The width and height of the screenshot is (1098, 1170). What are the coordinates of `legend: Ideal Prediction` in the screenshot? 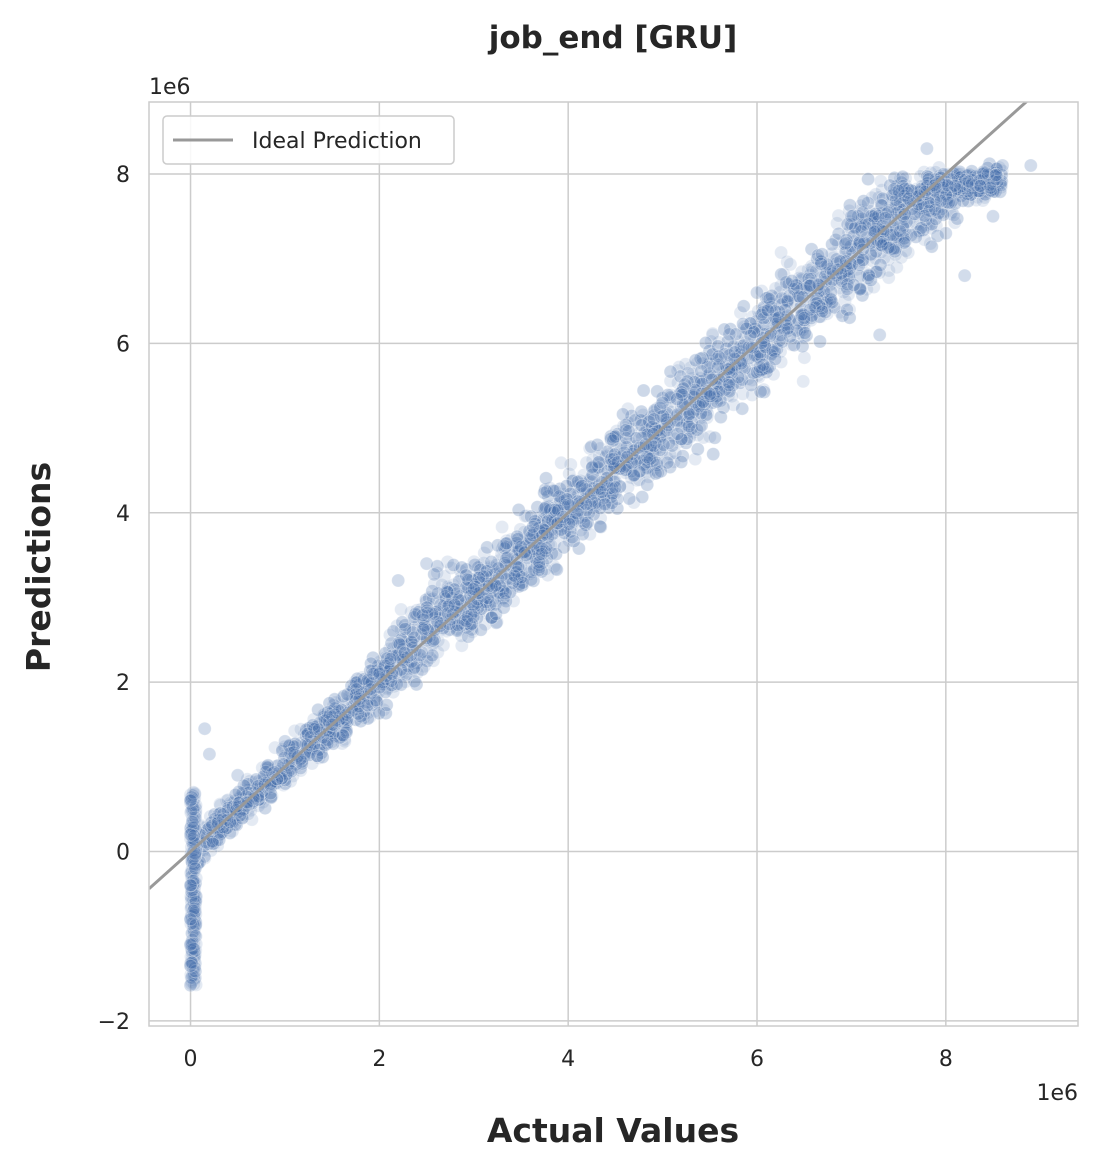 It's located at (308, 140).